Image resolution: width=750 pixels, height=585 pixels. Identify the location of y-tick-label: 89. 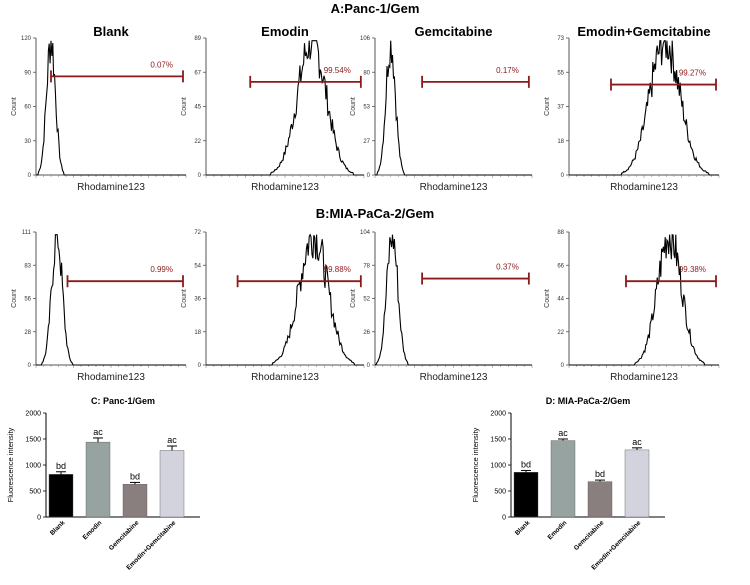
(197, 39).